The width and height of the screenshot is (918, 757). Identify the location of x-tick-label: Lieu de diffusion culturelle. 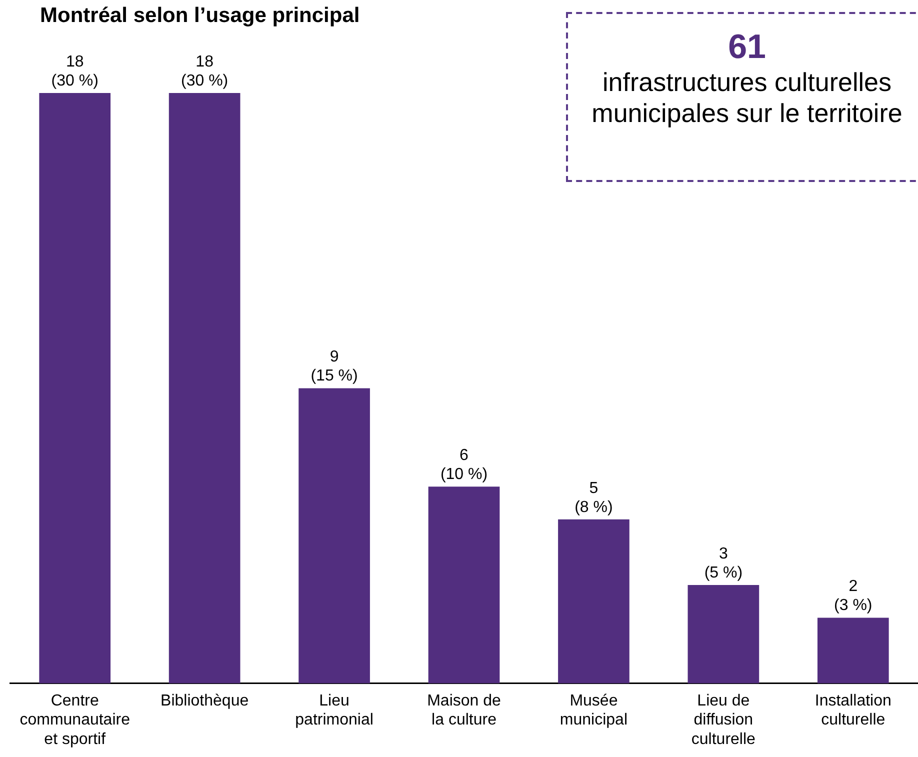
(723, 720).